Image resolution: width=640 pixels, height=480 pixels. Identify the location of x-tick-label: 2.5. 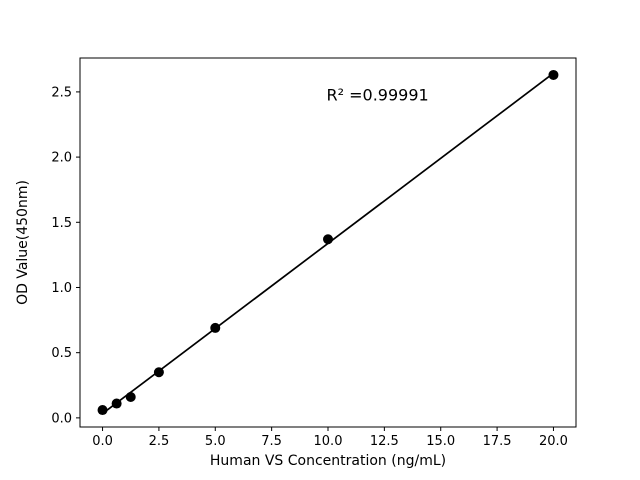
(159, 441).